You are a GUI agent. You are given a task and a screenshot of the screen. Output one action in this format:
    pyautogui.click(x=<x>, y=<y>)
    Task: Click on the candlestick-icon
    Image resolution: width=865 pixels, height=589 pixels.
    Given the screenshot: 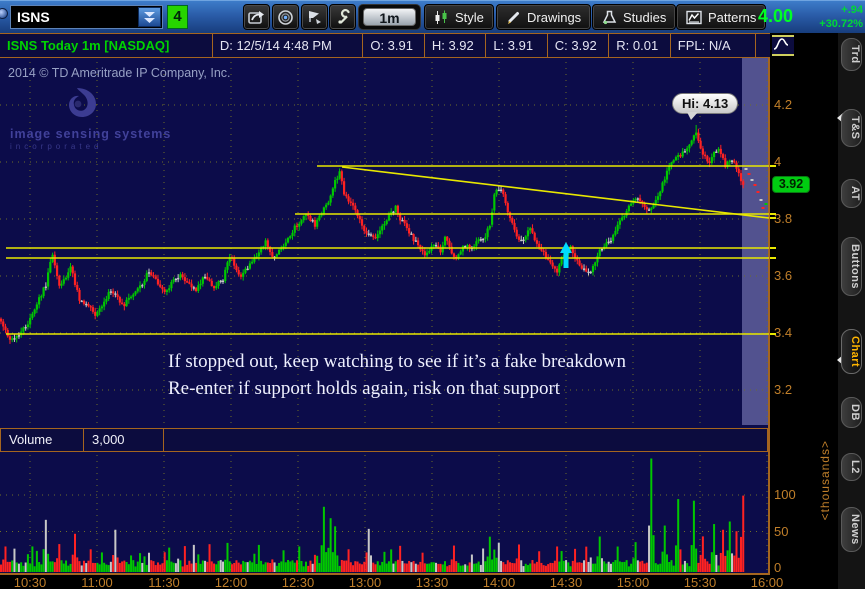 What is the action you would take?
    pyautogui.click(x=441, y=17)
    